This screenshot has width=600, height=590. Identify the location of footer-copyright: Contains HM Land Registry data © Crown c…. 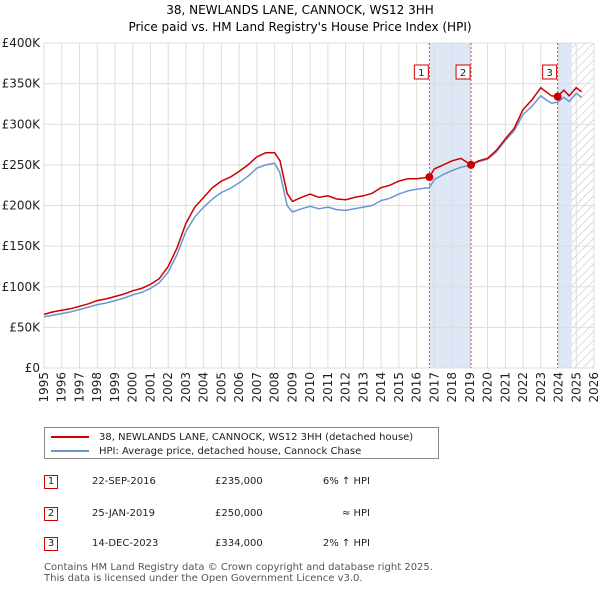
(238, 567).